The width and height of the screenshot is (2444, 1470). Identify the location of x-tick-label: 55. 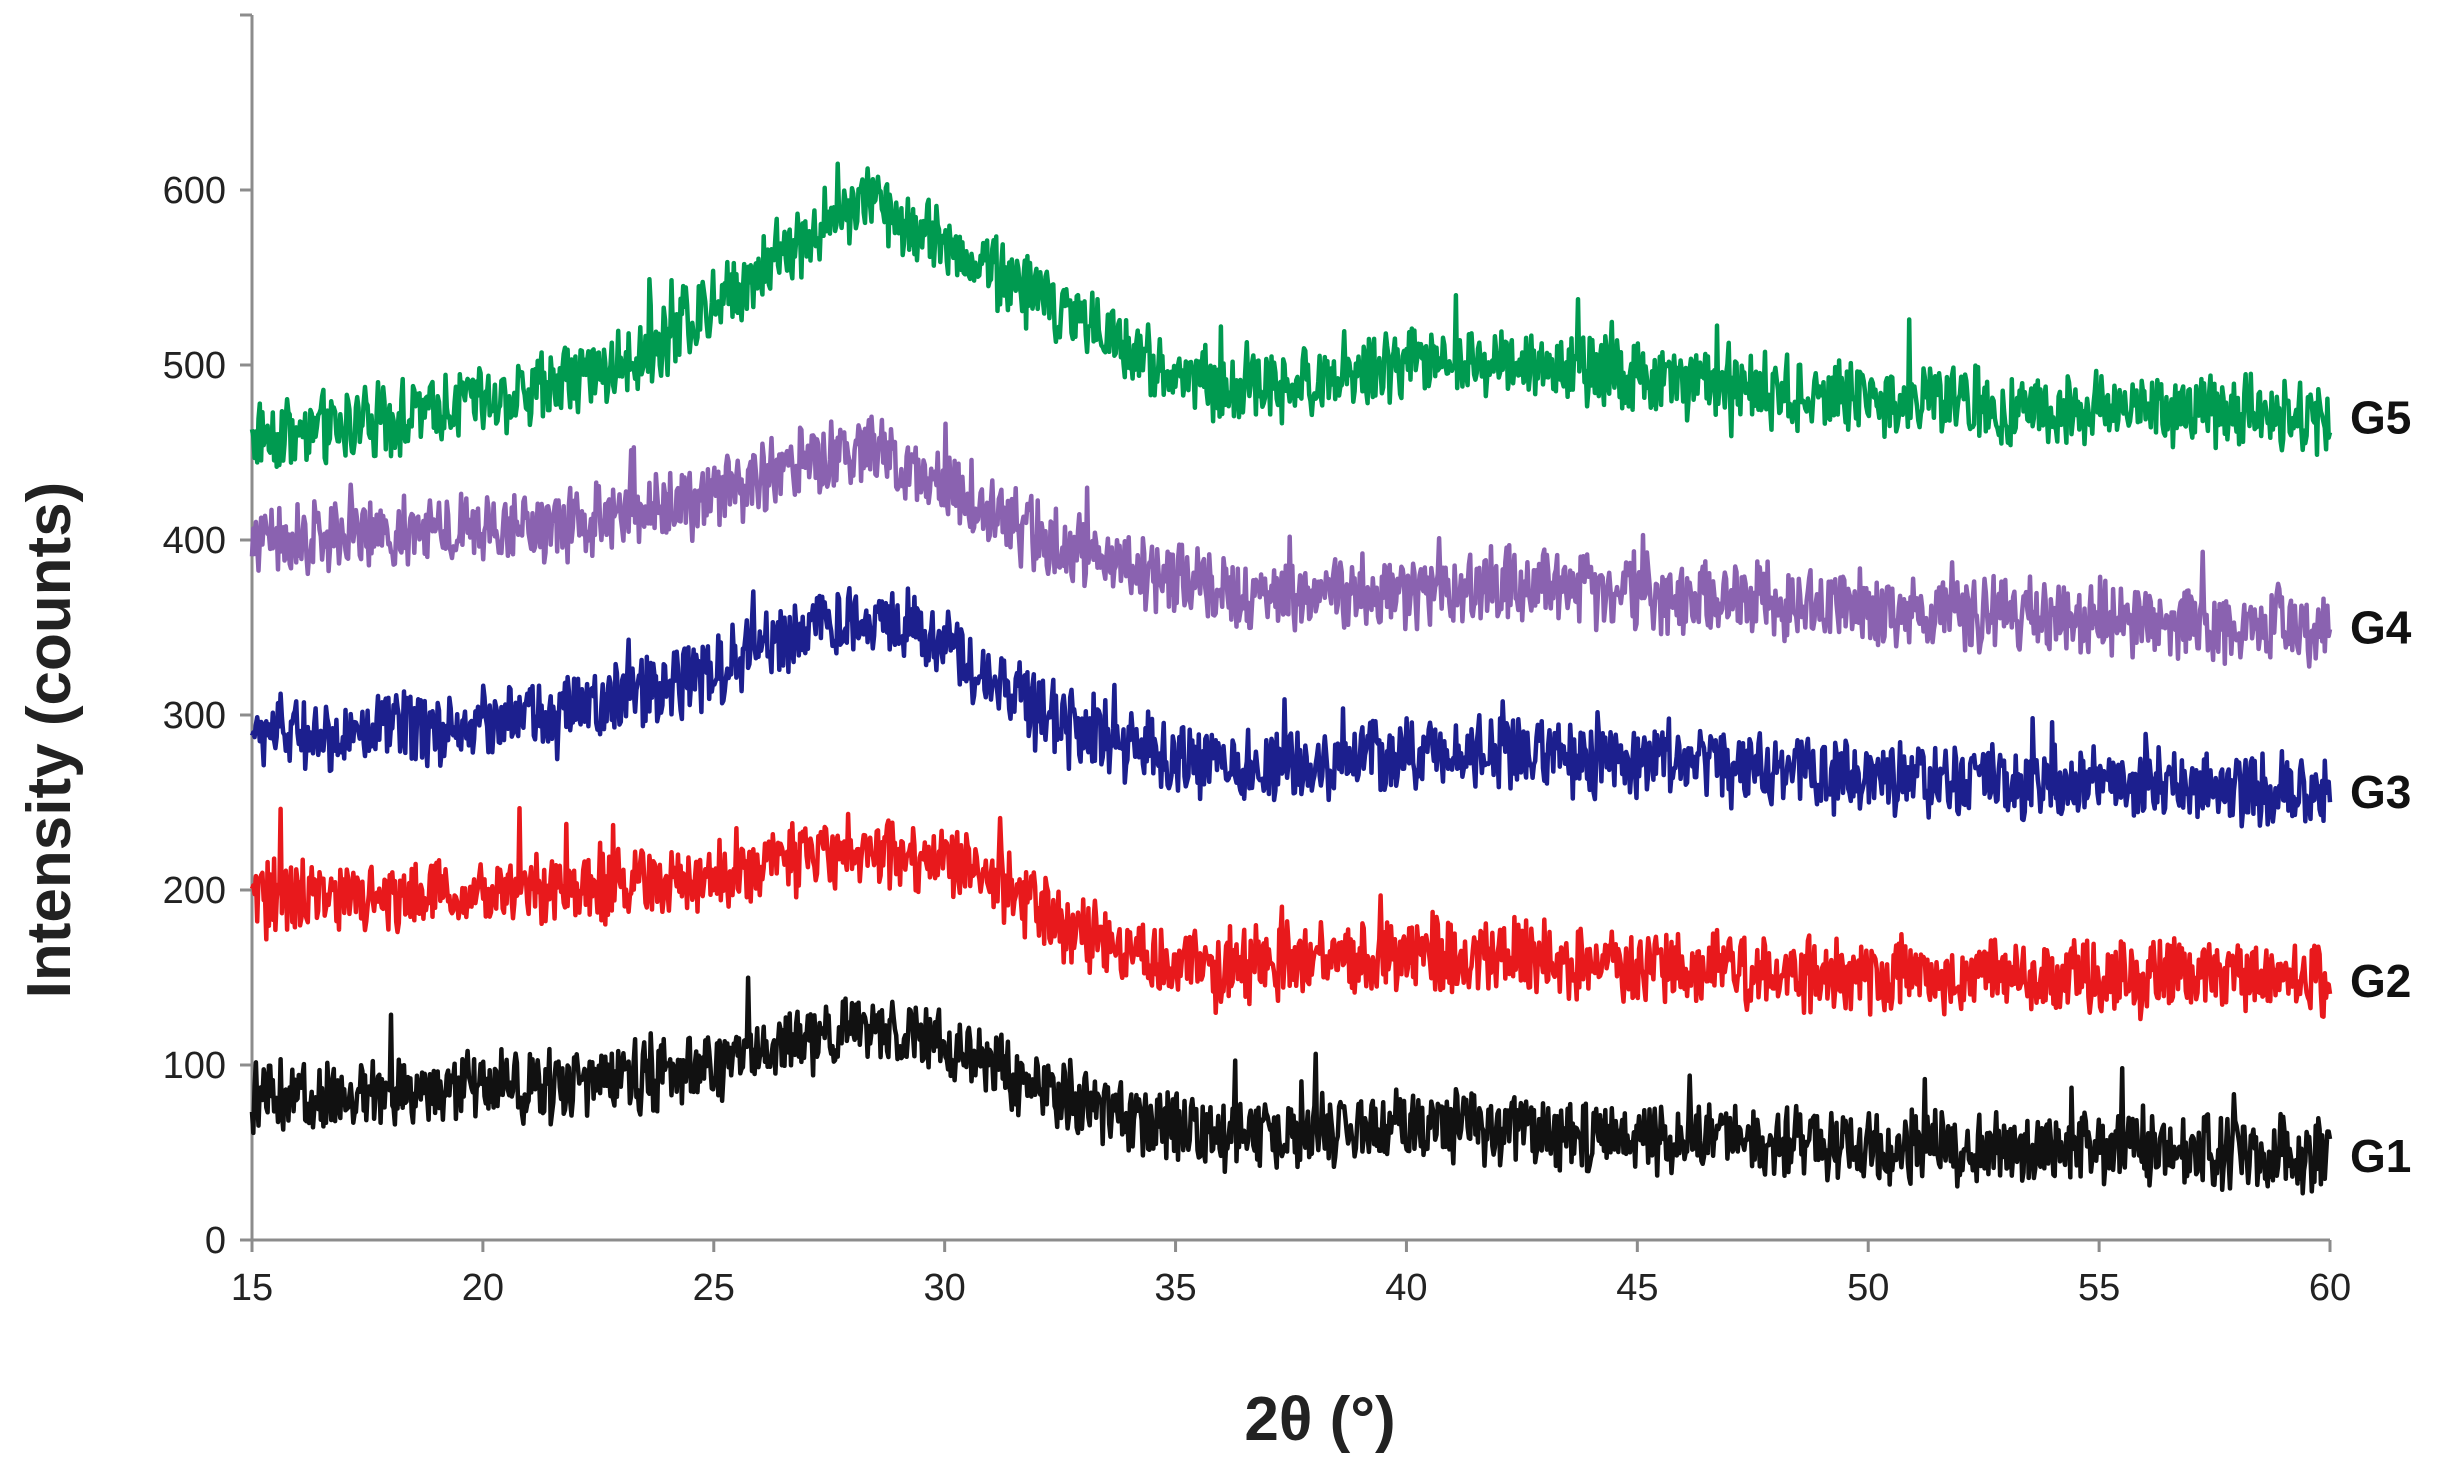
(2099, 1288).